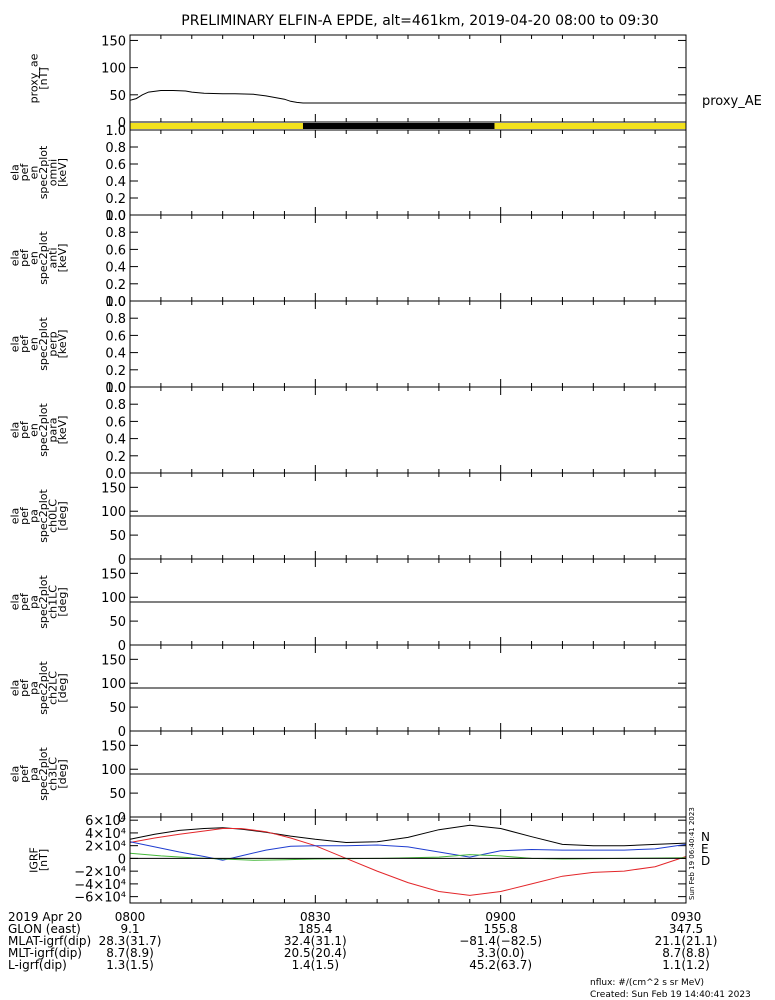  Describe the element at coordinates (408, 172) in the screenshot. I see `spec-omni-frame` at that location.